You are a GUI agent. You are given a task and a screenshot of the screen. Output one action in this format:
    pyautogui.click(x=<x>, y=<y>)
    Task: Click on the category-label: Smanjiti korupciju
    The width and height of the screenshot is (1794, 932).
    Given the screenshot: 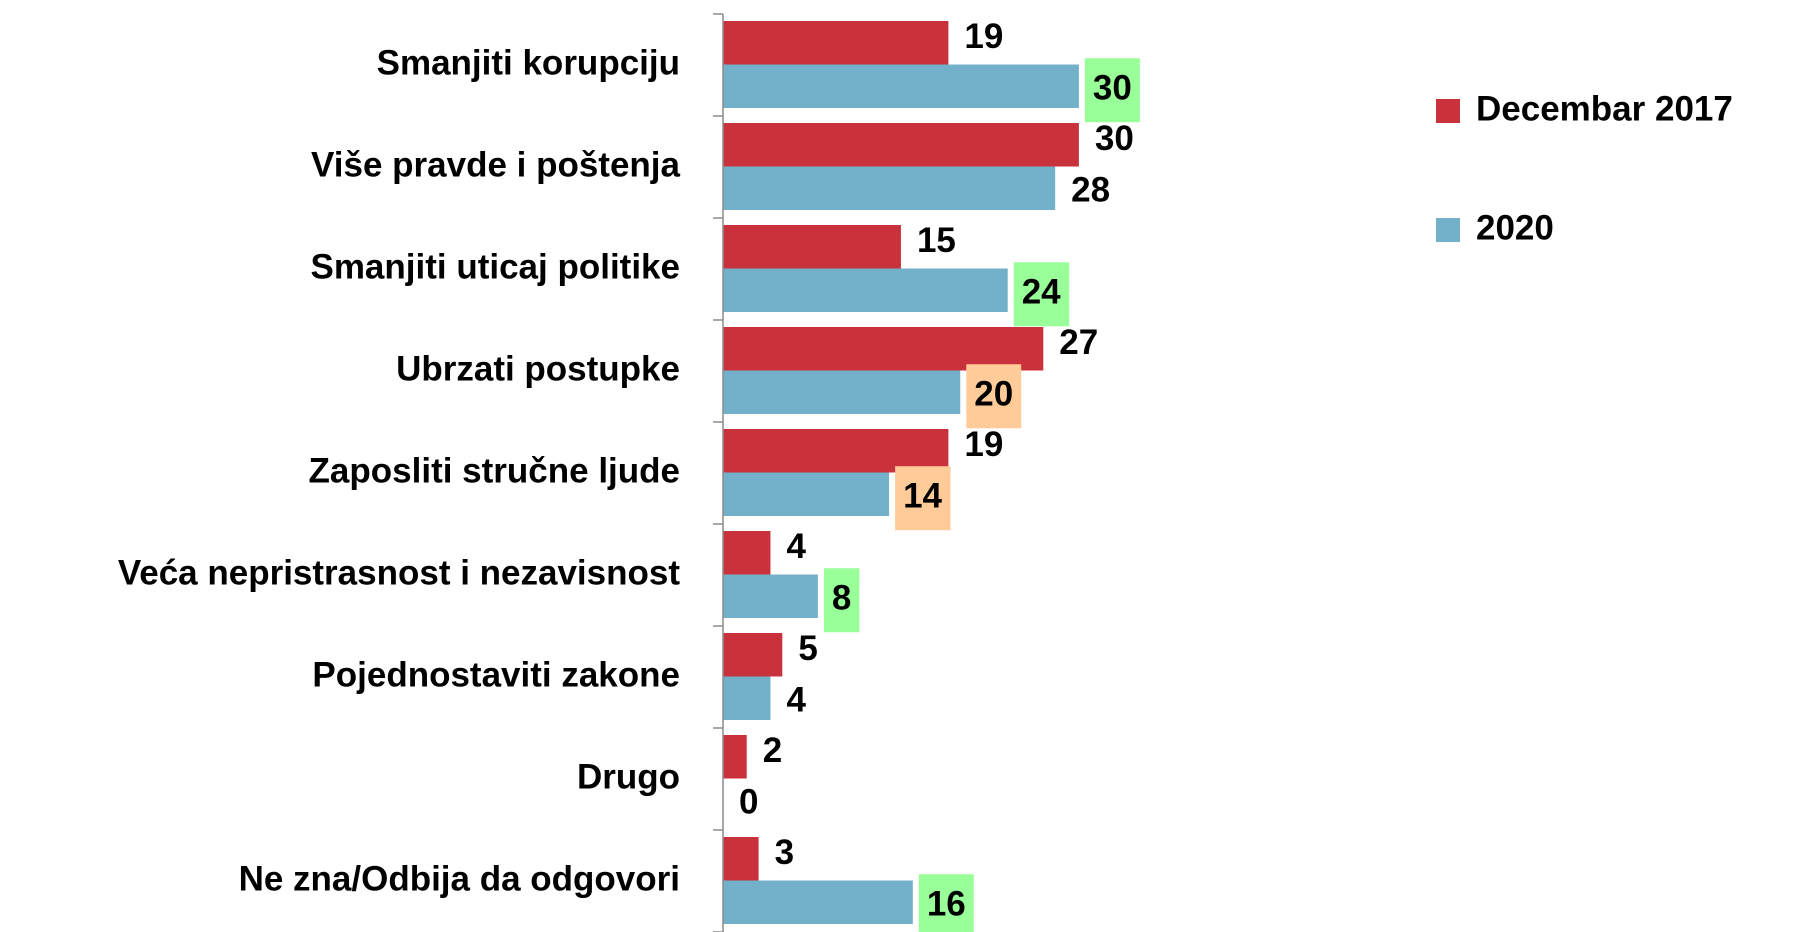 What is the action you would take?
    pyautogui.click(x=528, y=62)
    